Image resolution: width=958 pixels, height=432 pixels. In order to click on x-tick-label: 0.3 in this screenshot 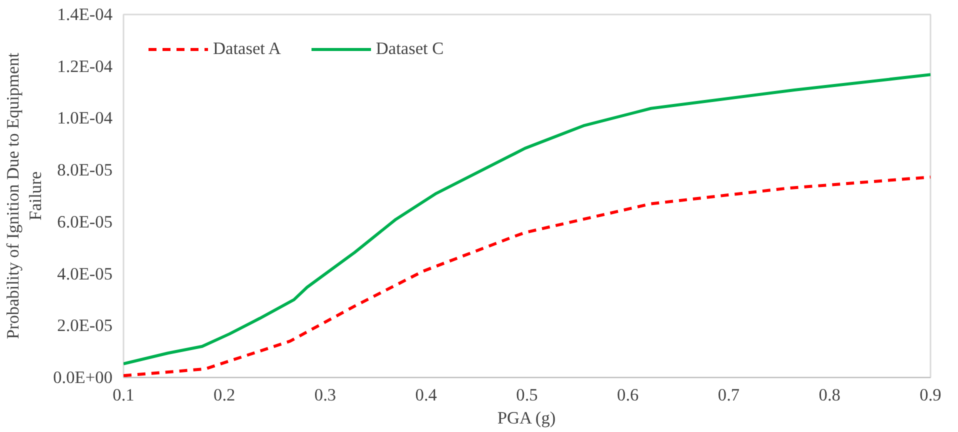, I will do `click(325, 395)`.